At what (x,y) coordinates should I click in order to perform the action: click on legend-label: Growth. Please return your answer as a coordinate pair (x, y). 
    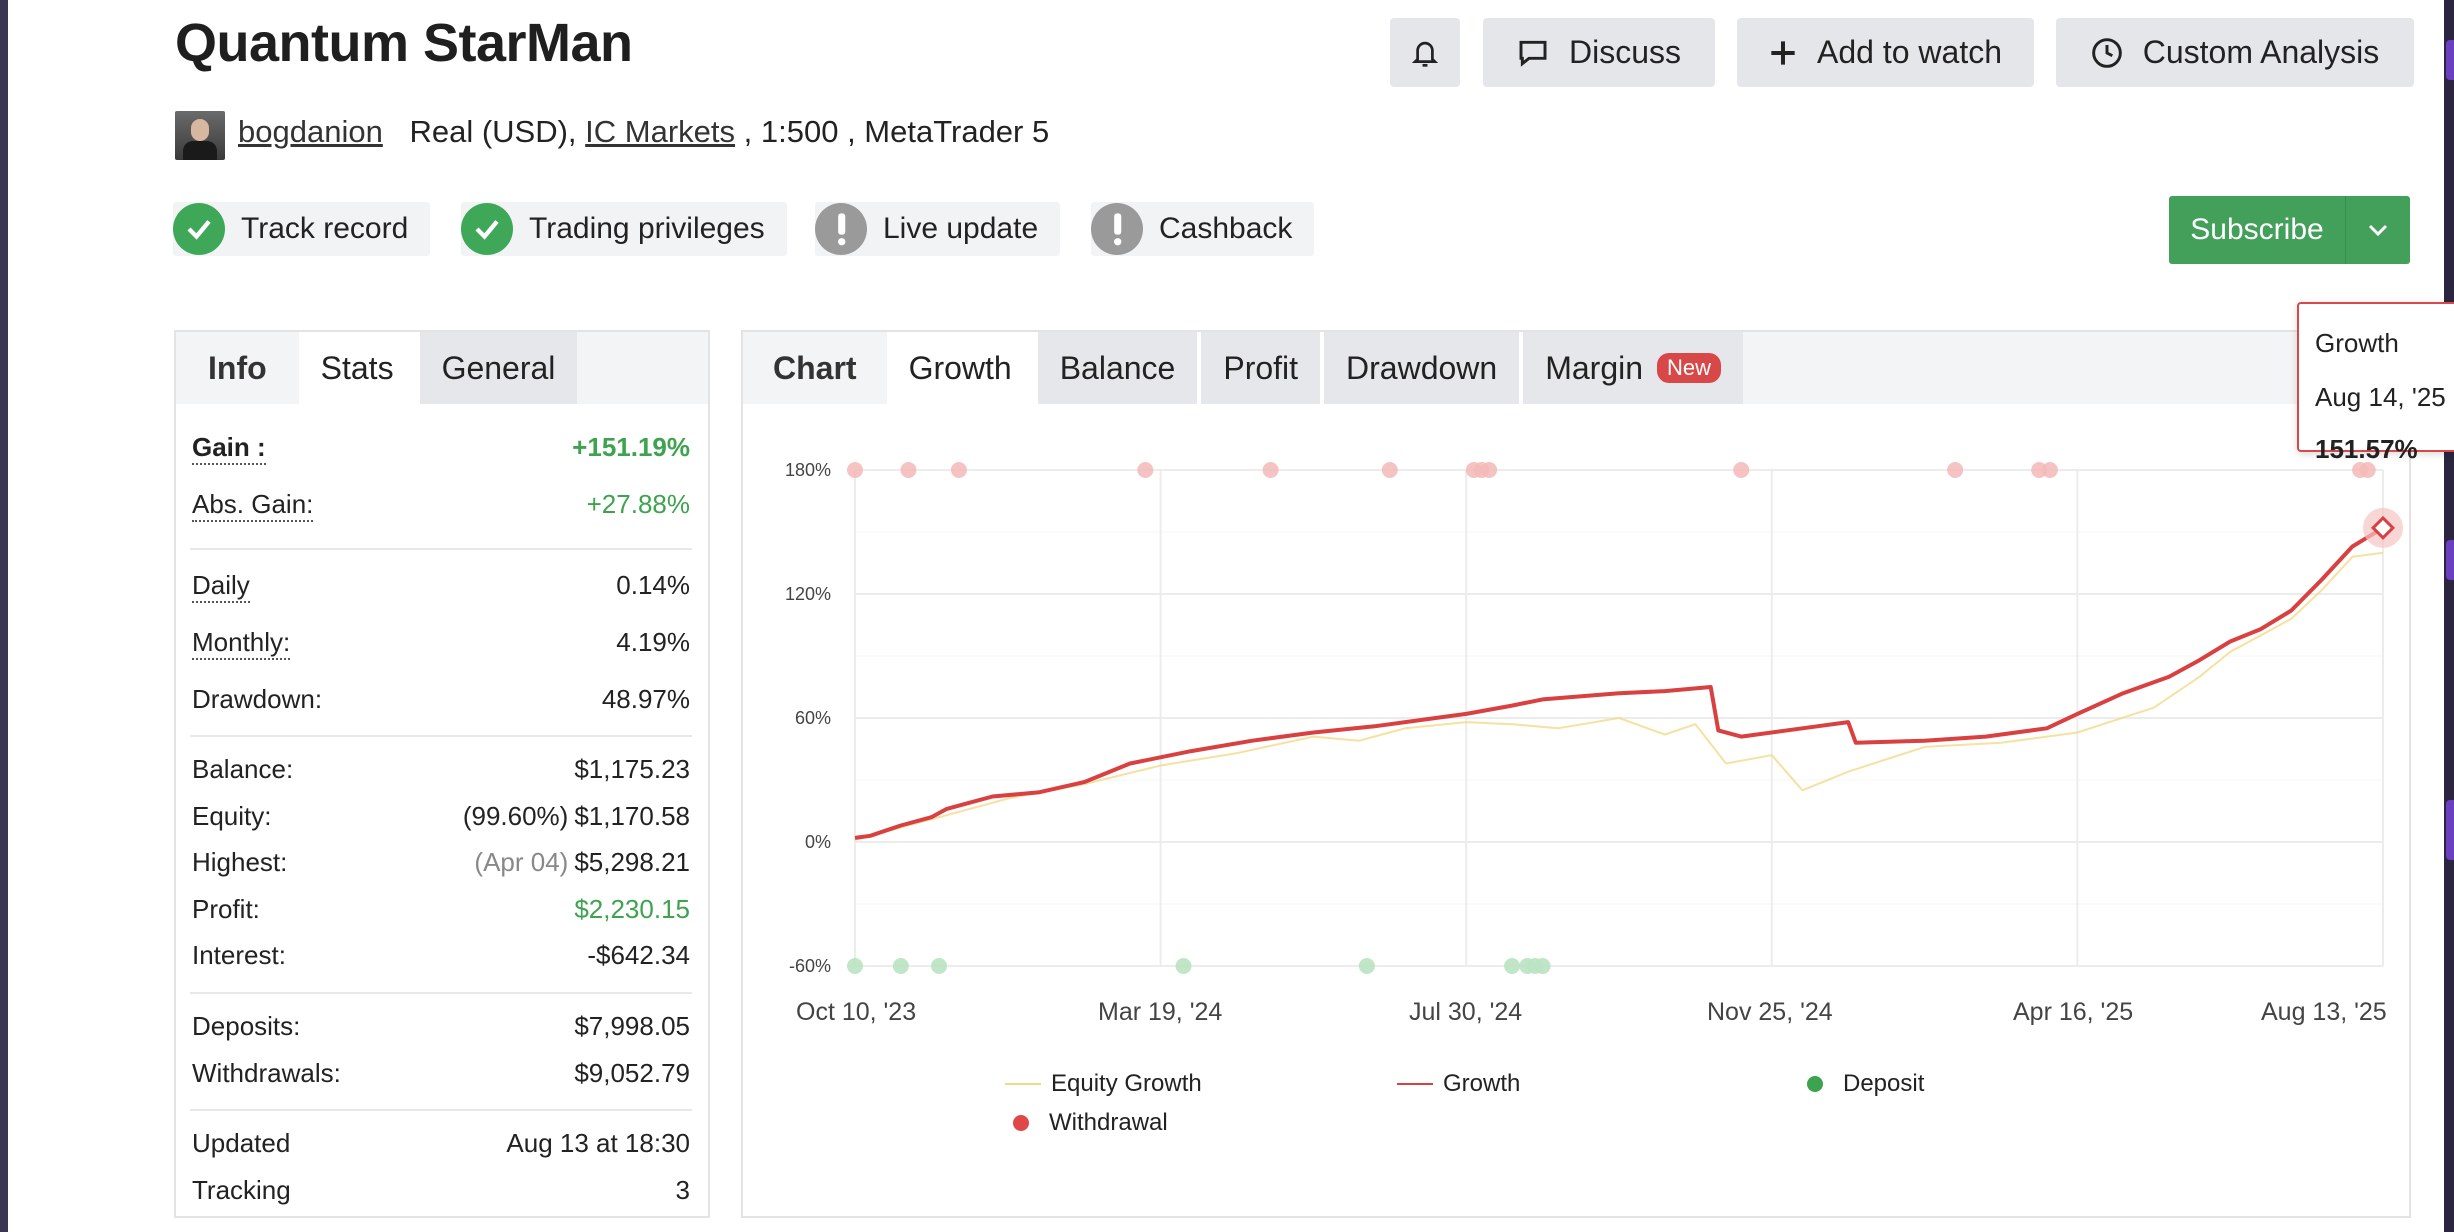
    Looking at the image, I should click on (1482, 1083).